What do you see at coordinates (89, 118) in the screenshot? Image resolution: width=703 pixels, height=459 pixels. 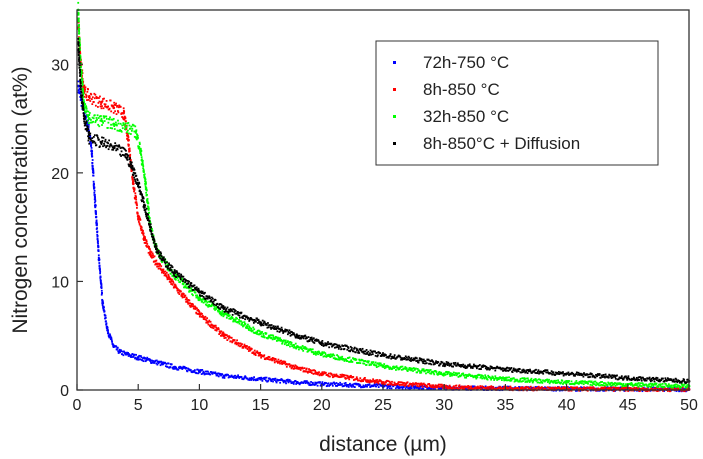 I see `data-point` at bounding box center [89, 118].